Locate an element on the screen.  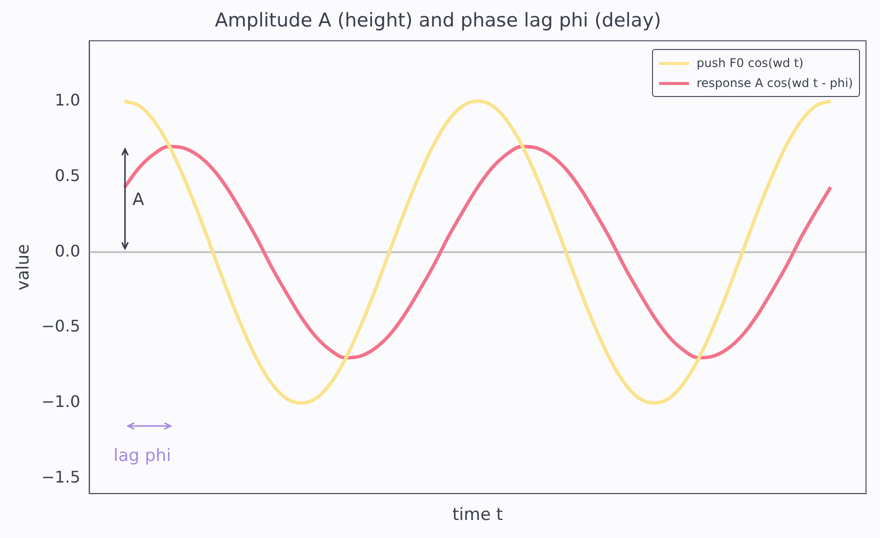
y-tick-label: −1.5 is located at coordinates (60, 477).